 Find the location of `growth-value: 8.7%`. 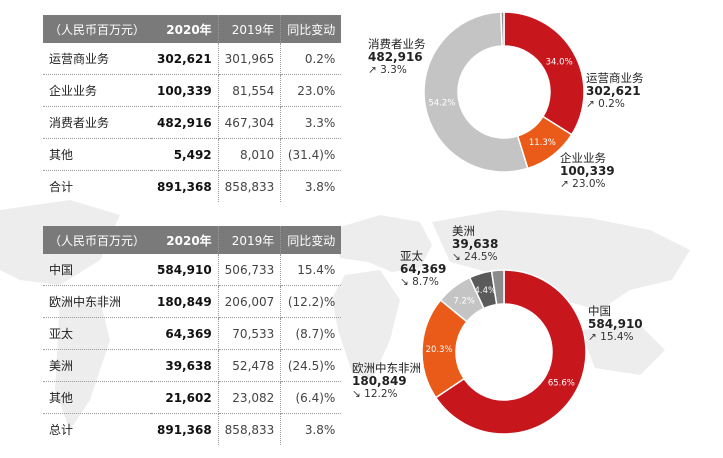

growth-value: 8.7% is located at coordinates (425, 282).